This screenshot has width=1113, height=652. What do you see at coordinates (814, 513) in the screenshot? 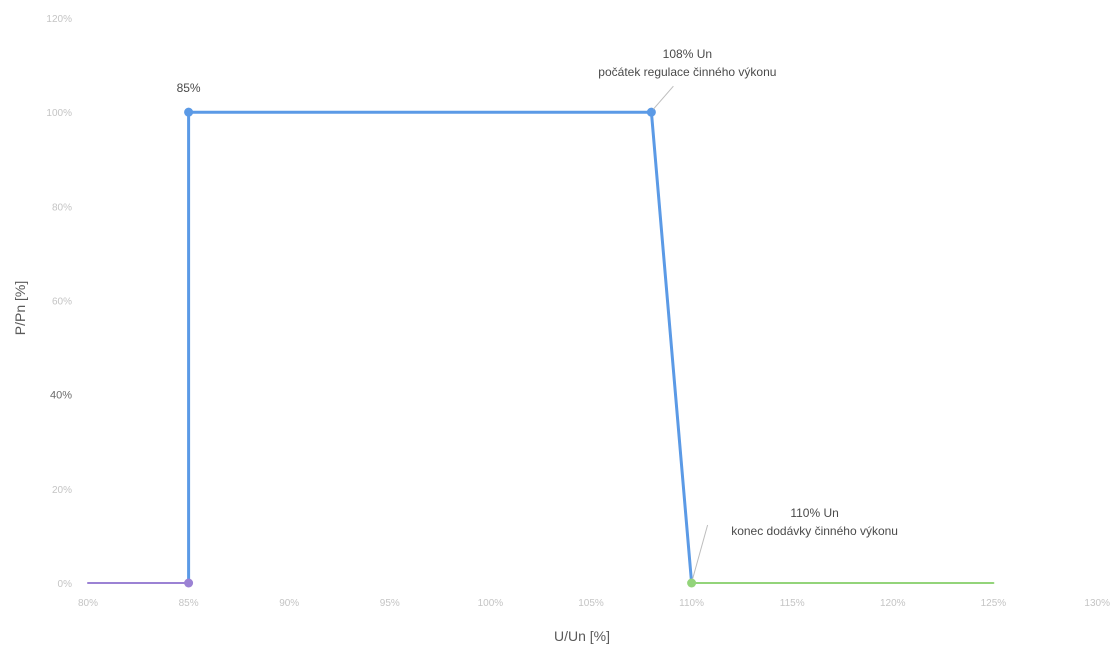
I see `annotation-label: 110% Un` at bounding box center [814, 513].